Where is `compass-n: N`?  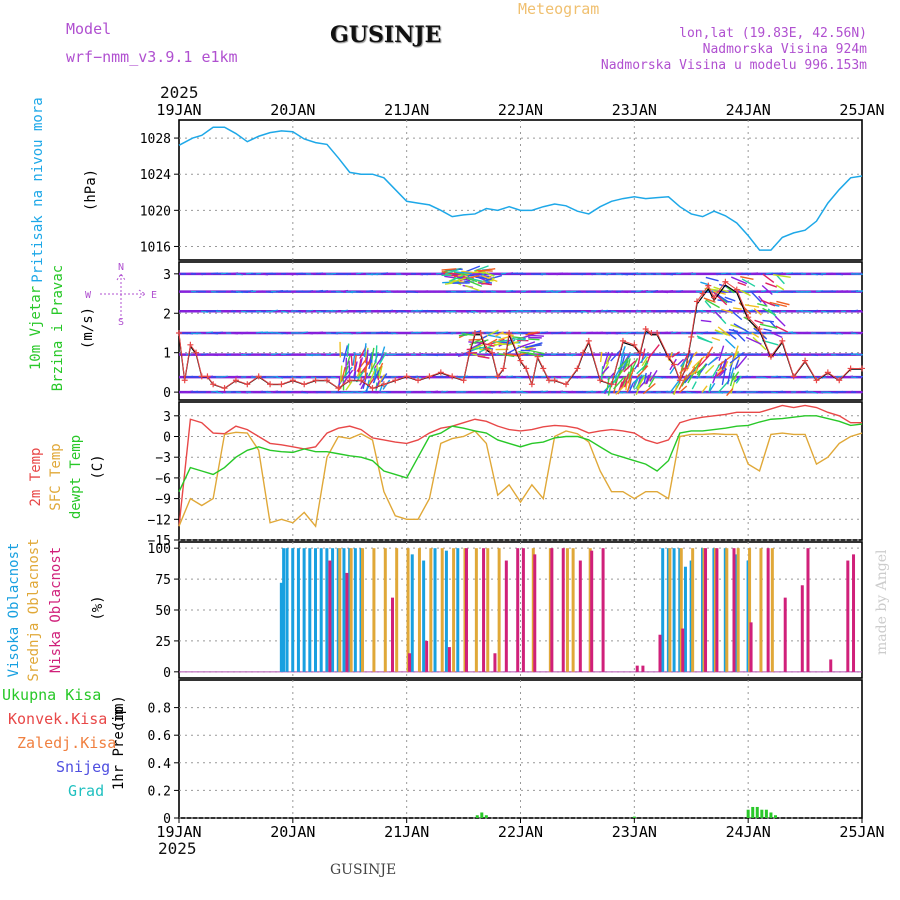
compass-n: N is located at coordinates (121, 267).